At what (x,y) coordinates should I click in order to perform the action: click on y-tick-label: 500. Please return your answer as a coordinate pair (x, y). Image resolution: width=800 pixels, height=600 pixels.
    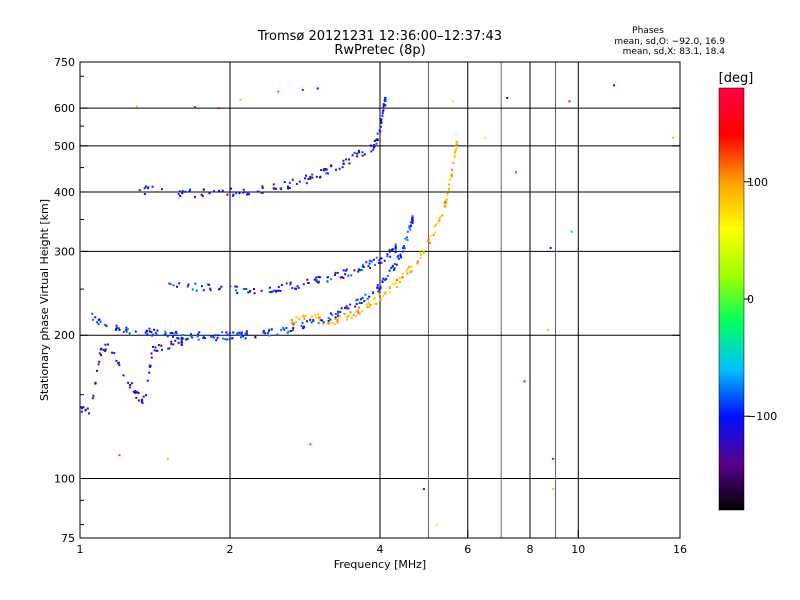
    Looking at the image, I should click on (64, 146).